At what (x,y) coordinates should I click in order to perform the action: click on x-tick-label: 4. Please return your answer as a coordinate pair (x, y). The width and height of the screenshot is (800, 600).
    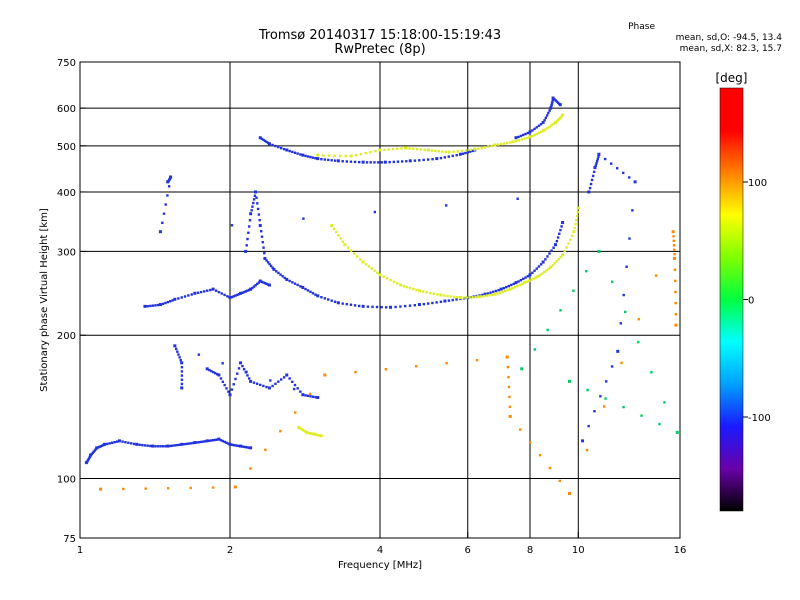
    Looking at the image, I should click on (380, 550).